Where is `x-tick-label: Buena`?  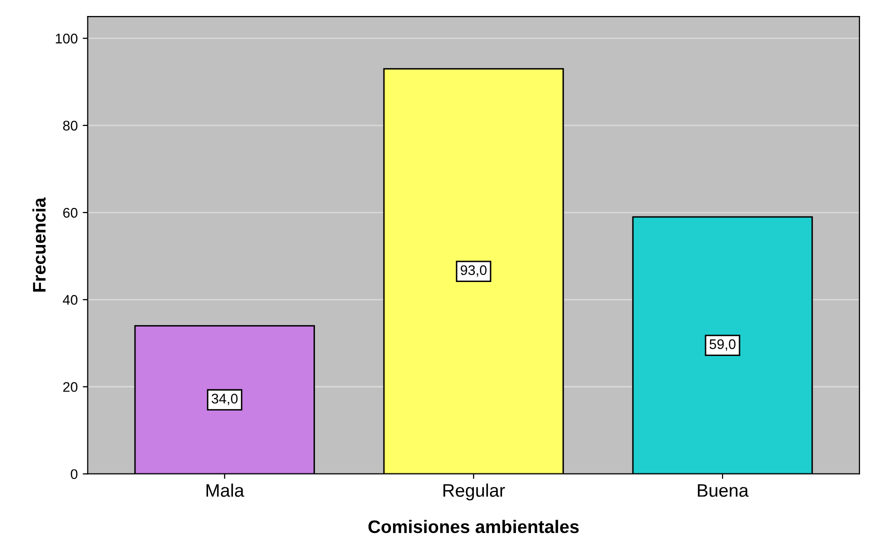
x-tick-label: Buena is located at coordinates (723, 490).